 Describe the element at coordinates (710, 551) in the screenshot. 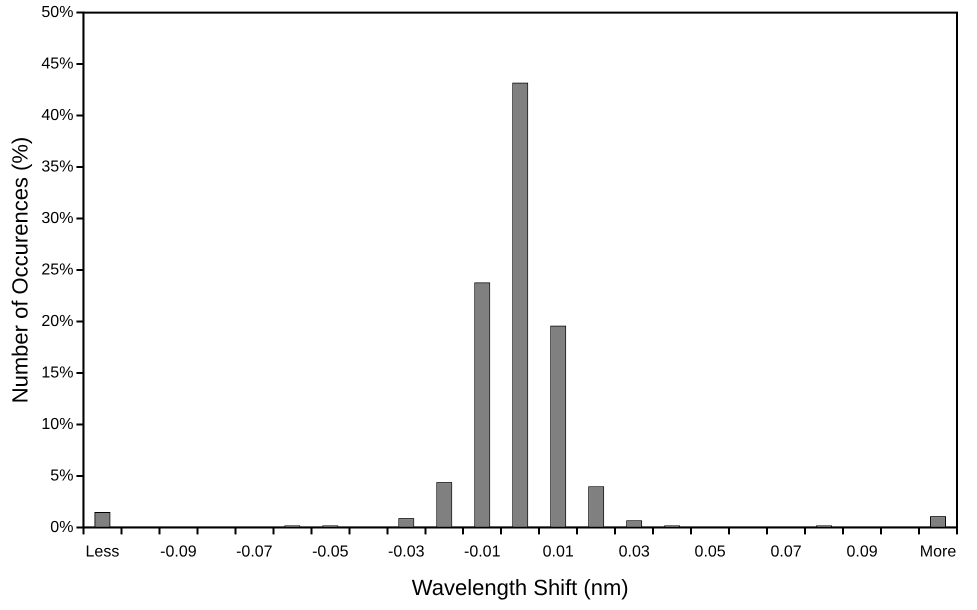

I see `x-tick-label: 0.05` at that location.